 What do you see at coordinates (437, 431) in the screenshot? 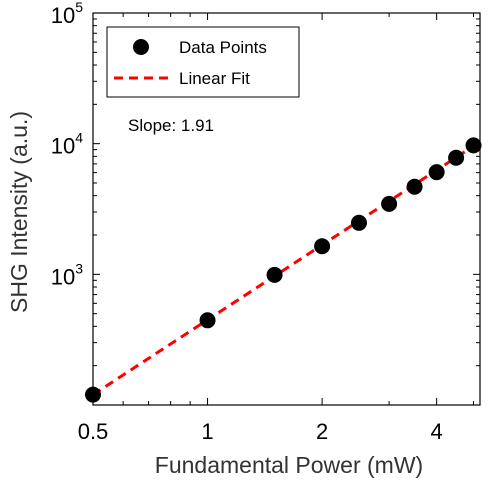
I see `x-tick-label: 4` at bounding box center [437, 431].